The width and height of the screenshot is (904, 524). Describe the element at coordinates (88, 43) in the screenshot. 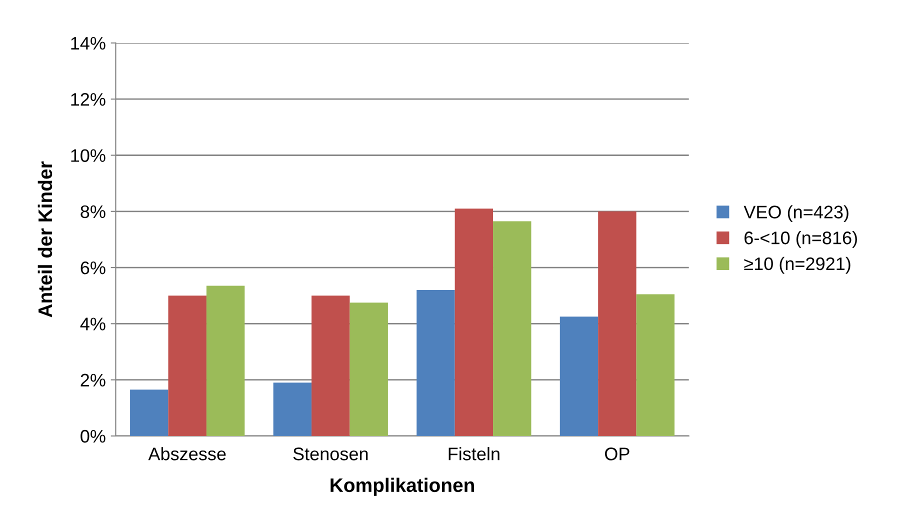

I see `y-tick-label: 14%` at that location.